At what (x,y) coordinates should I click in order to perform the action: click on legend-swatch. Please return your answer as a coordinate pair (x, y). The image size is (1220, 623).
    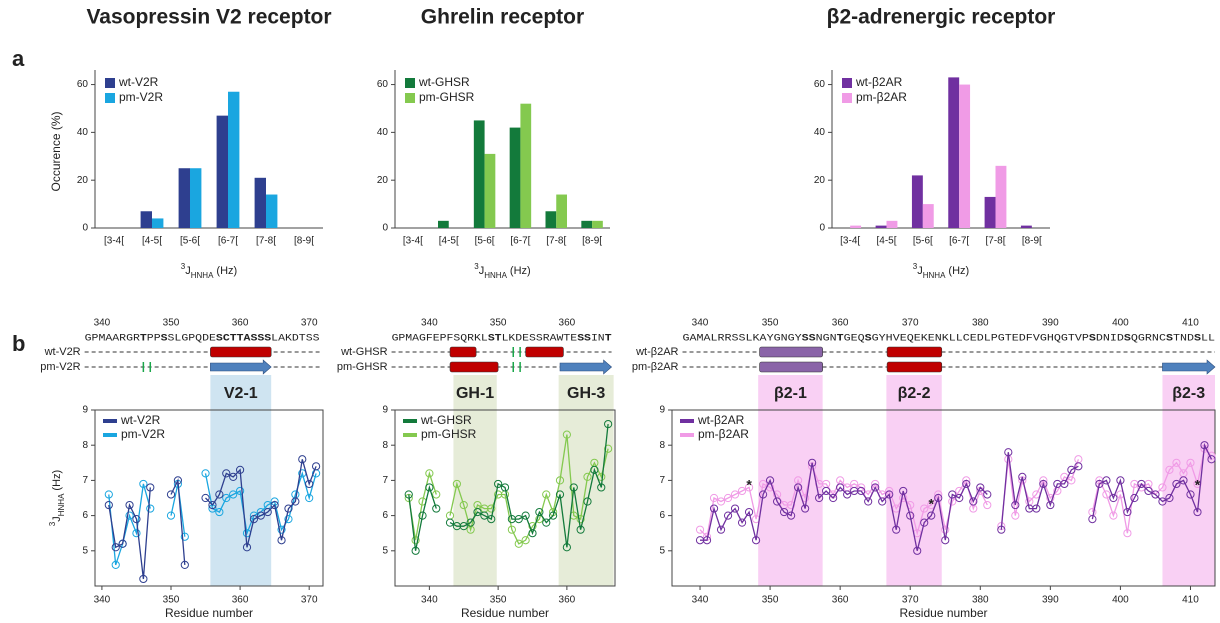
    Looking at the image, I should click on (110, 83).